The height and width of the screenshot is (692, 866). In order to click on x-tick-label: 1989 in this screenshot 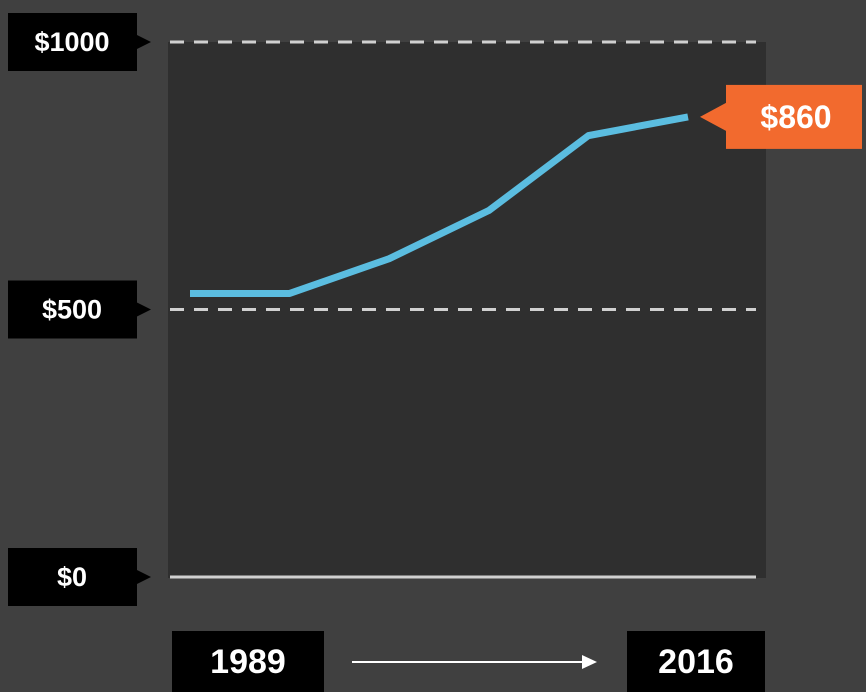, I will do `click(248, 662)`.